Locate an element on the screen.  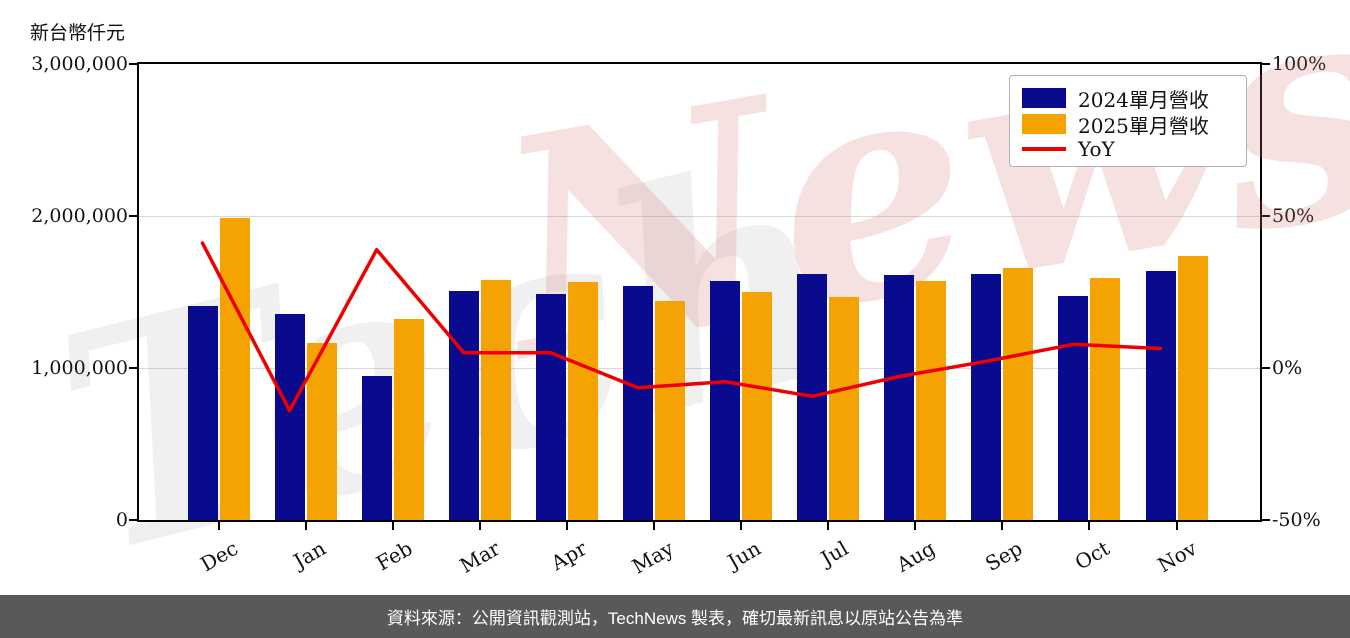
x-tick-label: Apr is located at coordinates (568, 556).